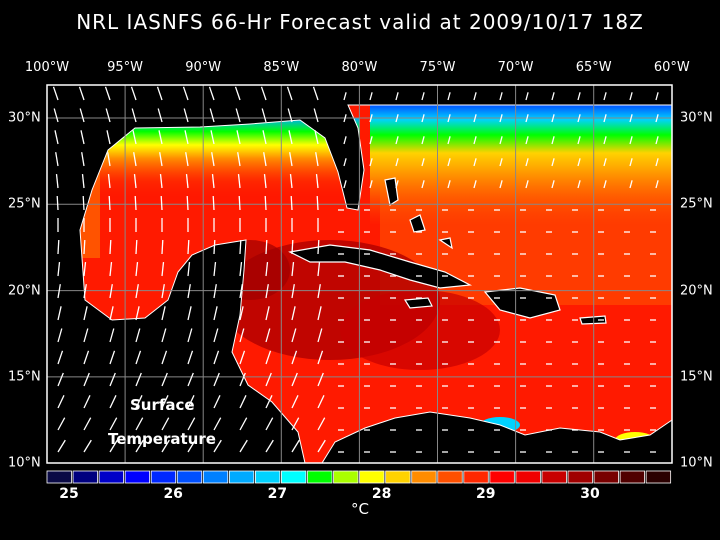  What do you see at coordinates (125, 67) in the screenshot?
I see `lon-label: 95°W` at bounding box center [125, 67].